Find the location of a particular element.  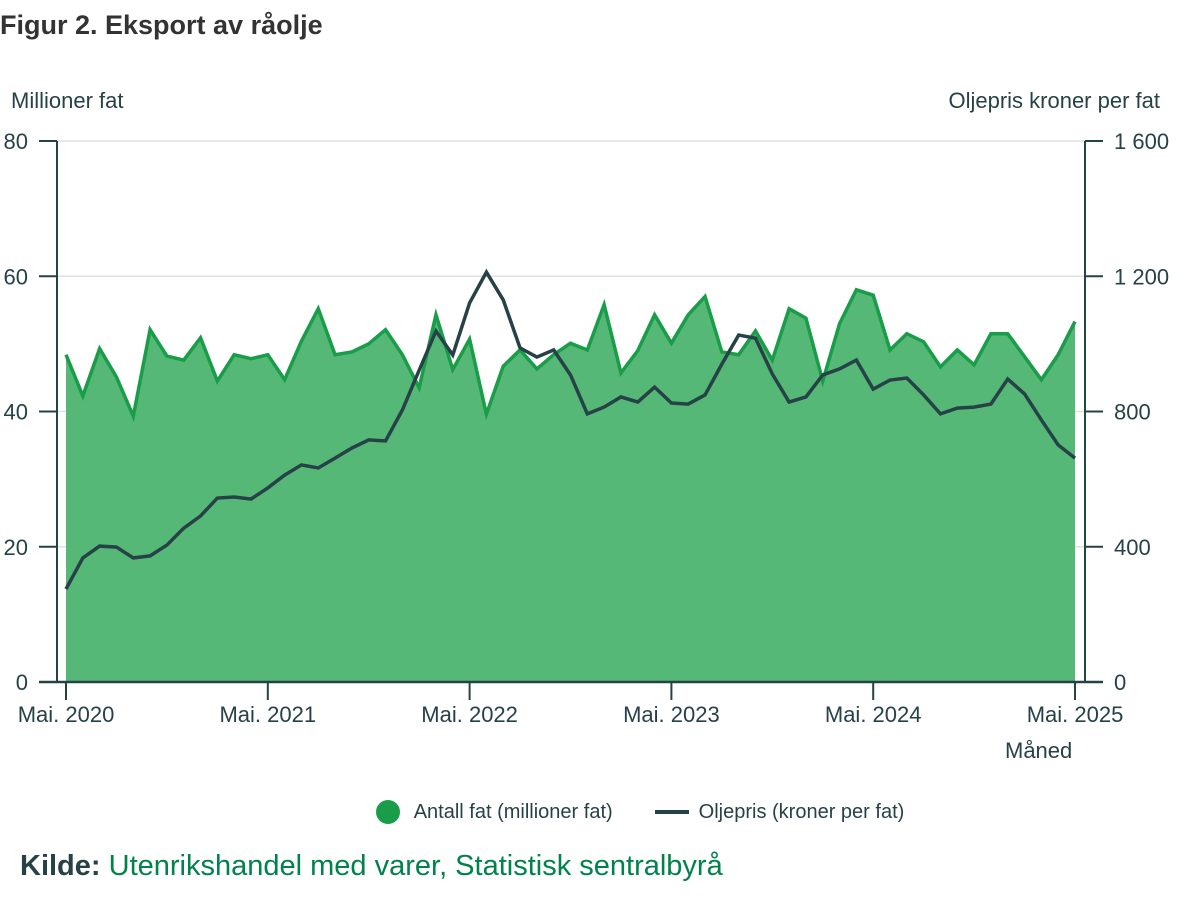

x-axis-label: Måned is located at coordinates (1039, 750).